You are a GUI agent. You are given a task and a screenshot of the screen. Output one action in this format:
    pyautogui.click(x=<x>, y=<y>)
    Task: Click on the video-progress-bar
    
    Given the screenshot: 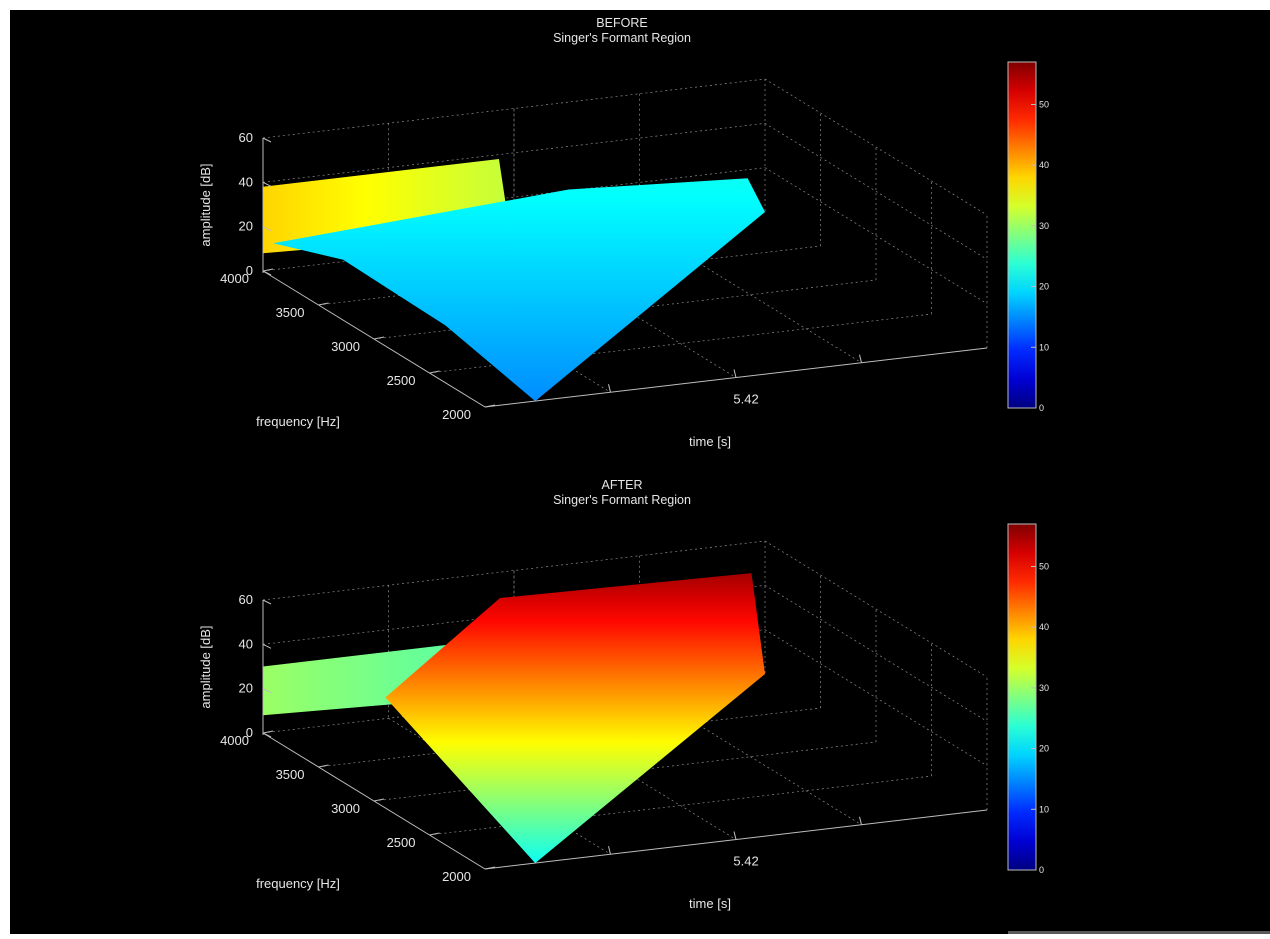 What is the action you would take?
    pyautogui.click(x=1139, y=932)
    